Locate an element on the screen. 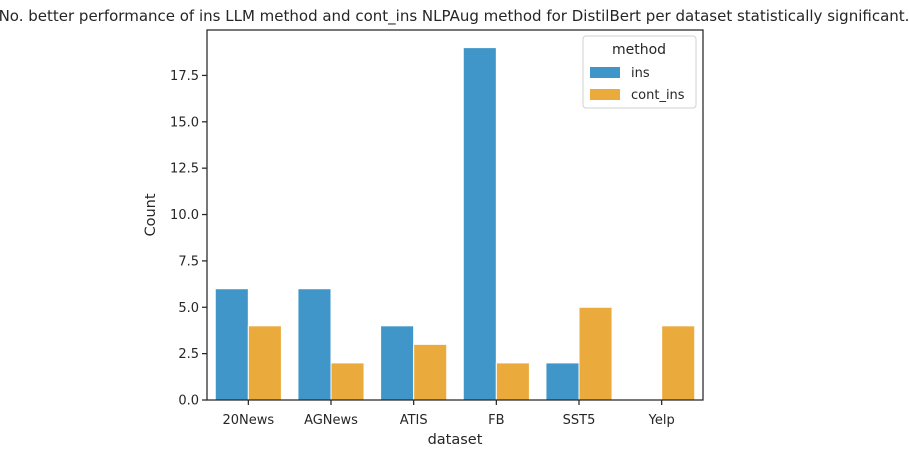  bar-cont_ins-FB is located at coordinates (512, 381).